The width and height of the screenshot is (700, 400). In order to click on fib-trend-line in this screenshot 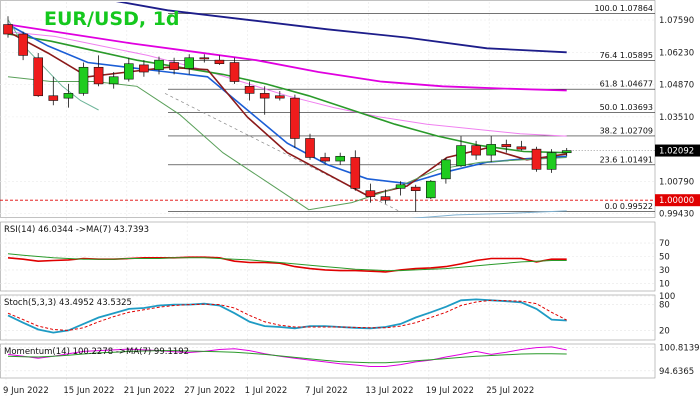, I will do `click(282, 152)`.